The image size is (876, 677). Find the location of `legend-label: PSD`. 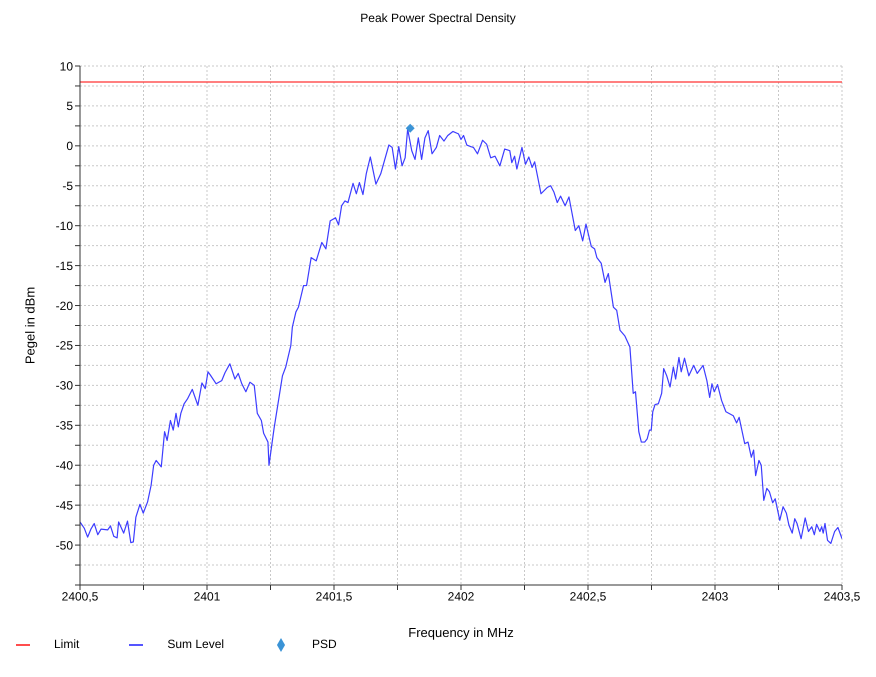

legend-label: PSD is located at coordinates (324, 644).